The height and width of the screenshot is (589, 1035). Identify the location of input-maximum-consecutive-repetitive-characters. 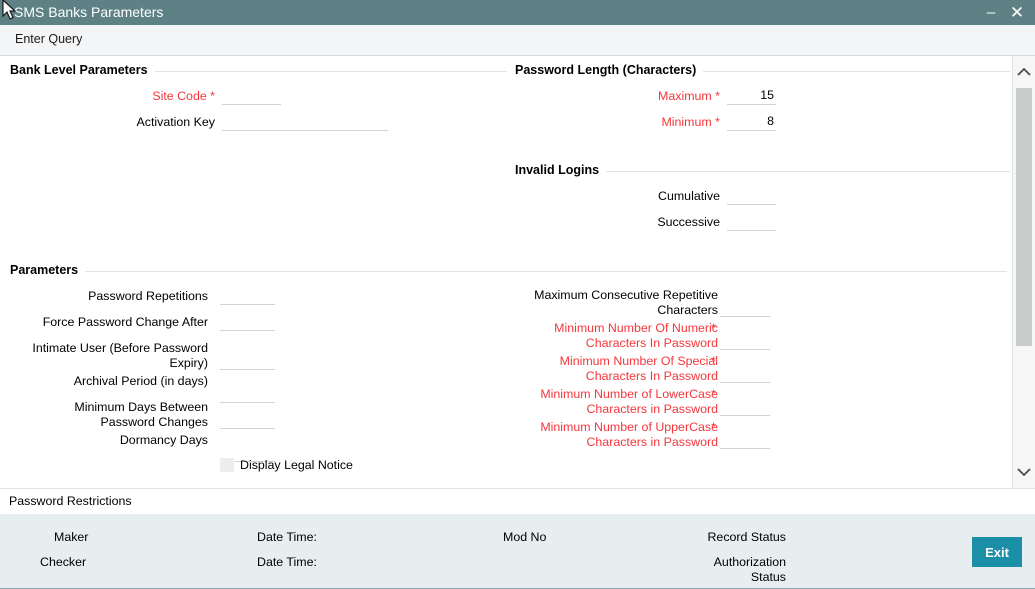
(745, 308).